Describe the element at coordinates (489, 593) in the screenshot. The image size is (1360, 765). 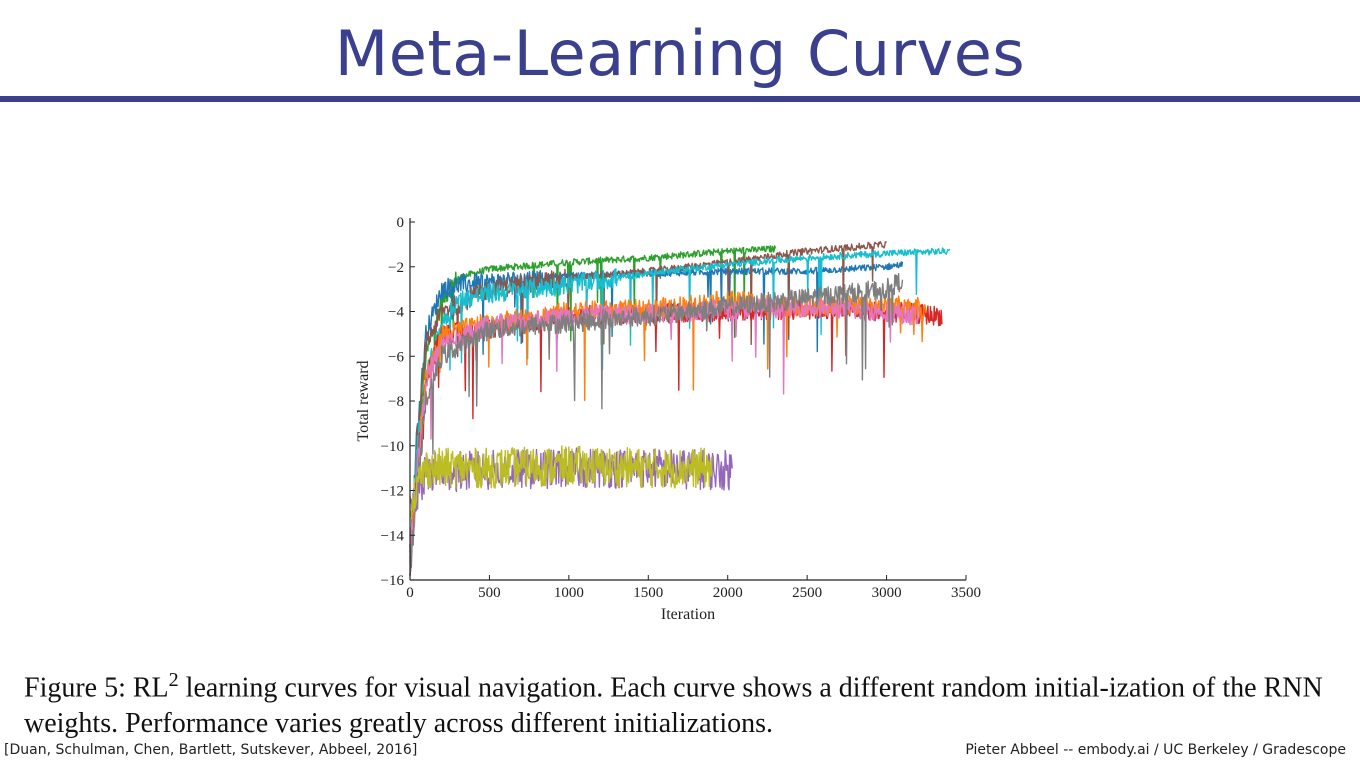
I see `x-tick-label: 500` at that location.